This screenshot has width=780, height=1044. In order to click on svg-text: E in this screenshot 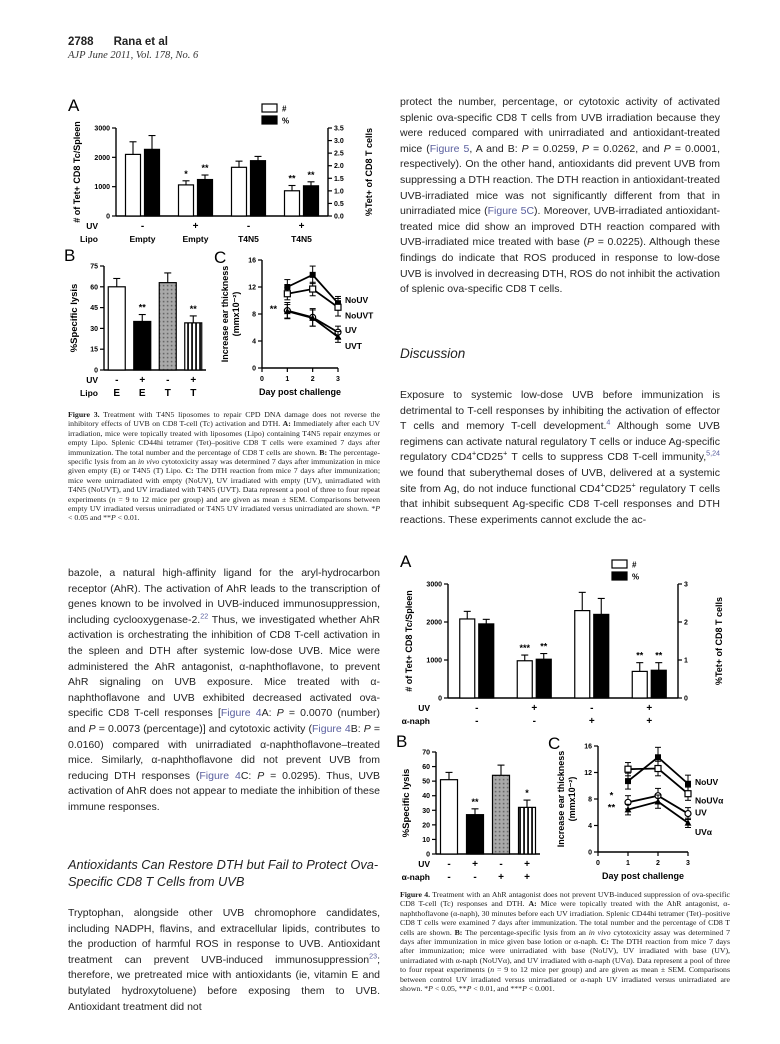, I will do `click(142, 393)`.